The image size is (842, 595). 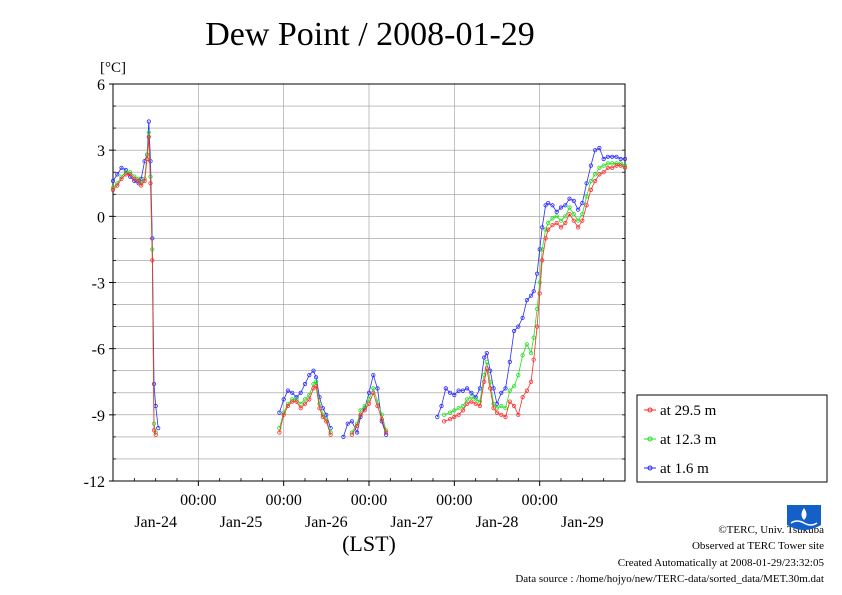 I want to click on x-day-label: Jan-24, so click(x=155, y=522).